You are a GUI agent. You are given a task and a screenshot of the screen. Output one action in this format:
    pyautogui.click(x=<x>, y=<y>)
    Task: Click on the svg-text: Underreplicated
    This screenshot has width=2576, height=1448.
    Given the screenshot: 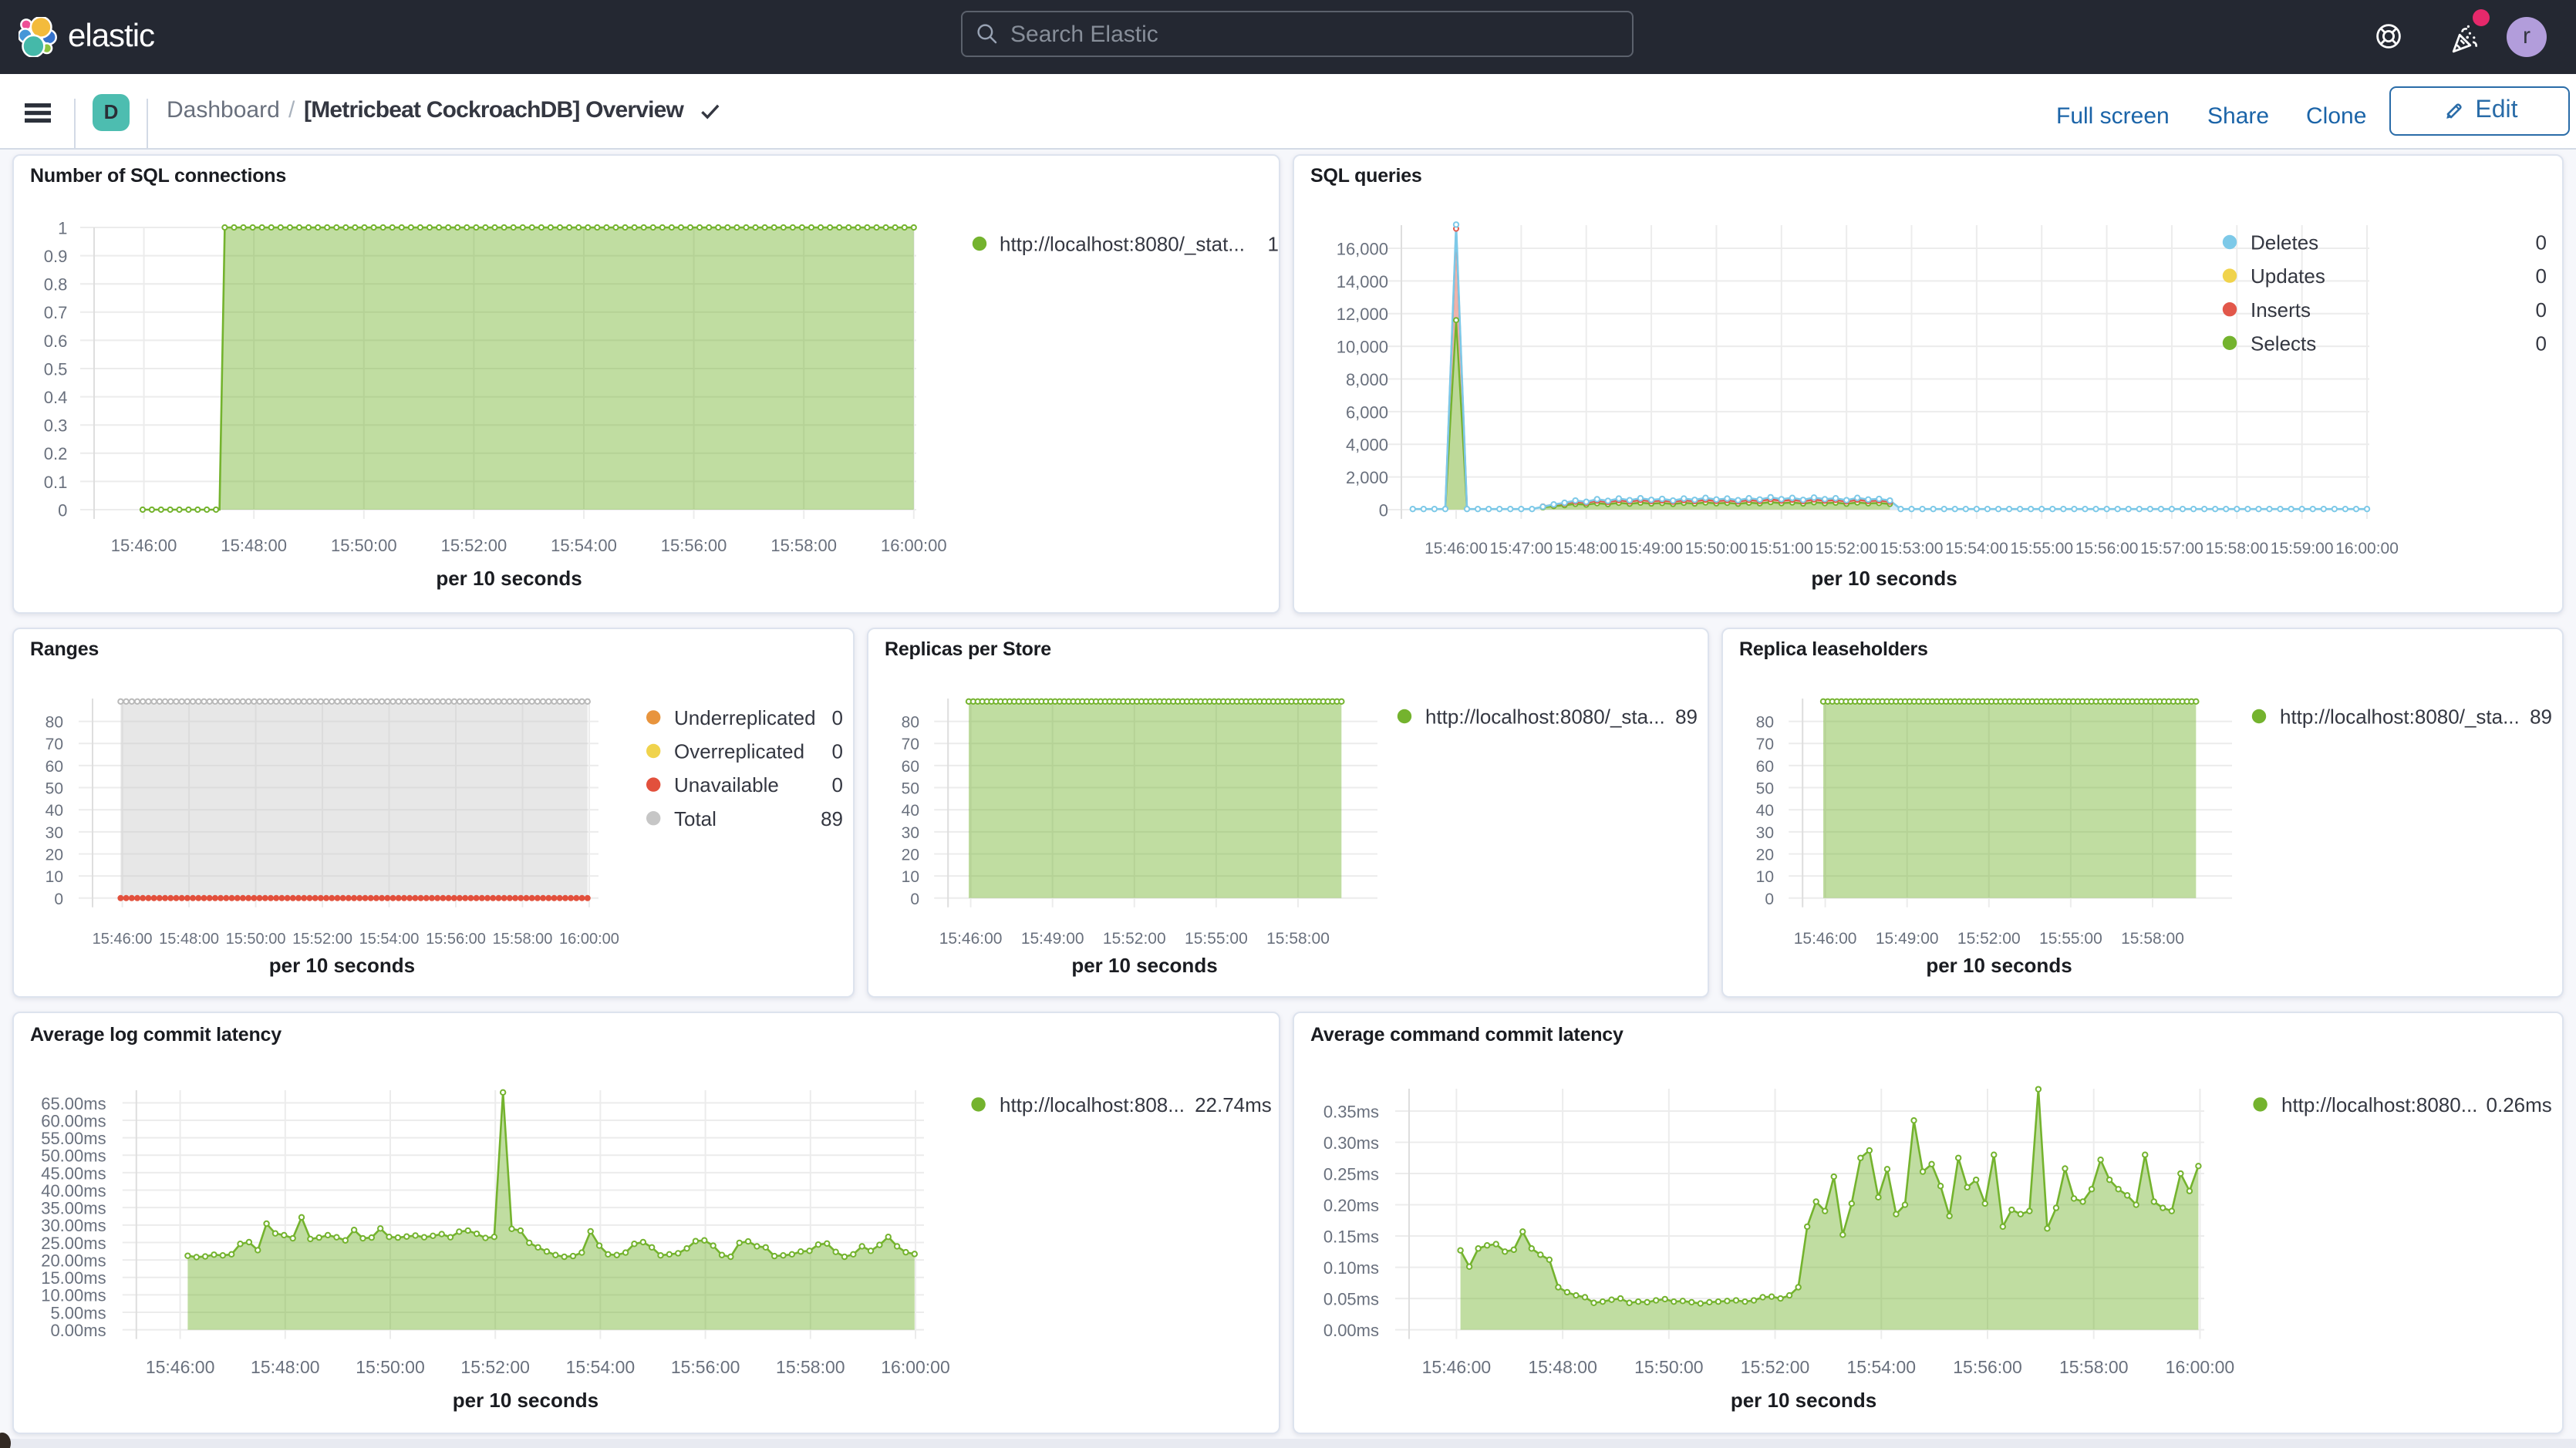 What is the action you would take?
    pyautogui.click(x=745, y=717)
    